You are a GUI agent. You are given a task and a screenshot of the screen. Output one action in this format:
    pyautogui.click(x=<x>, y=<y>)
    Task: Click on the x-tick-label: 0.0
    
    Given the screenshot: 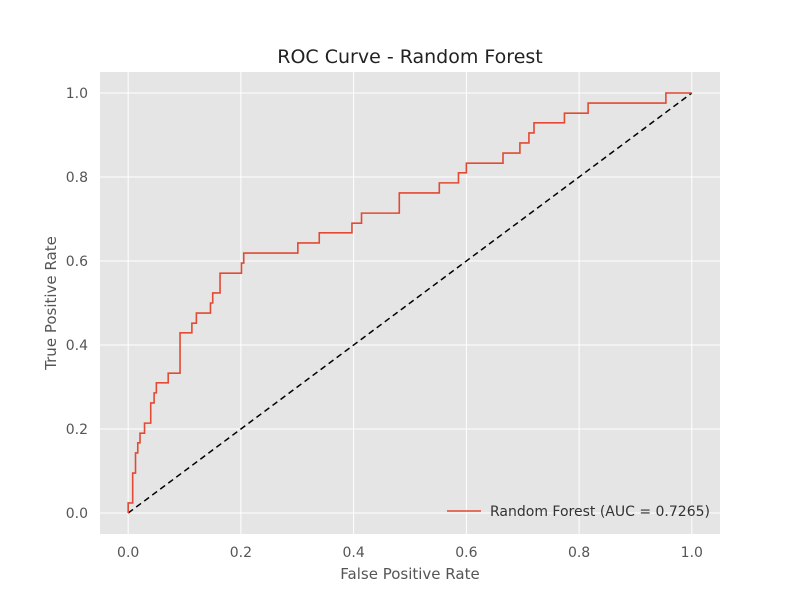 What is the action you would take?
    pyautogui.click(x=128, y=553)
    